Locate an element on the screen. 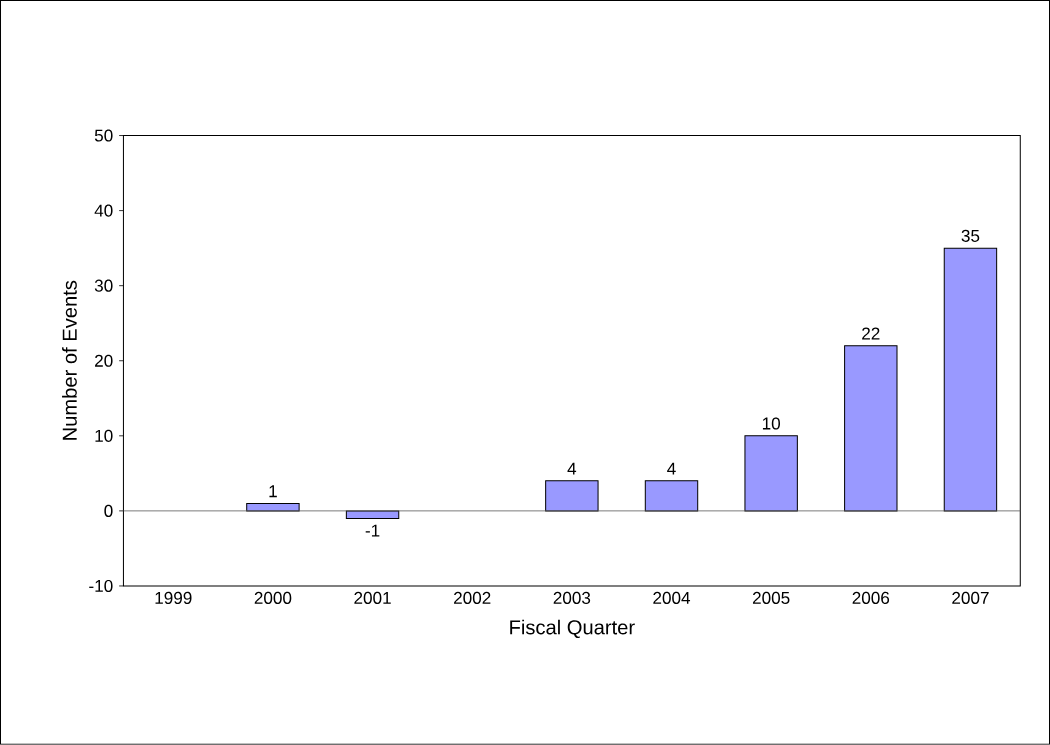 This screenshot has height=745, width=1050. data-label: 22 is located at coordinates (871, 333).